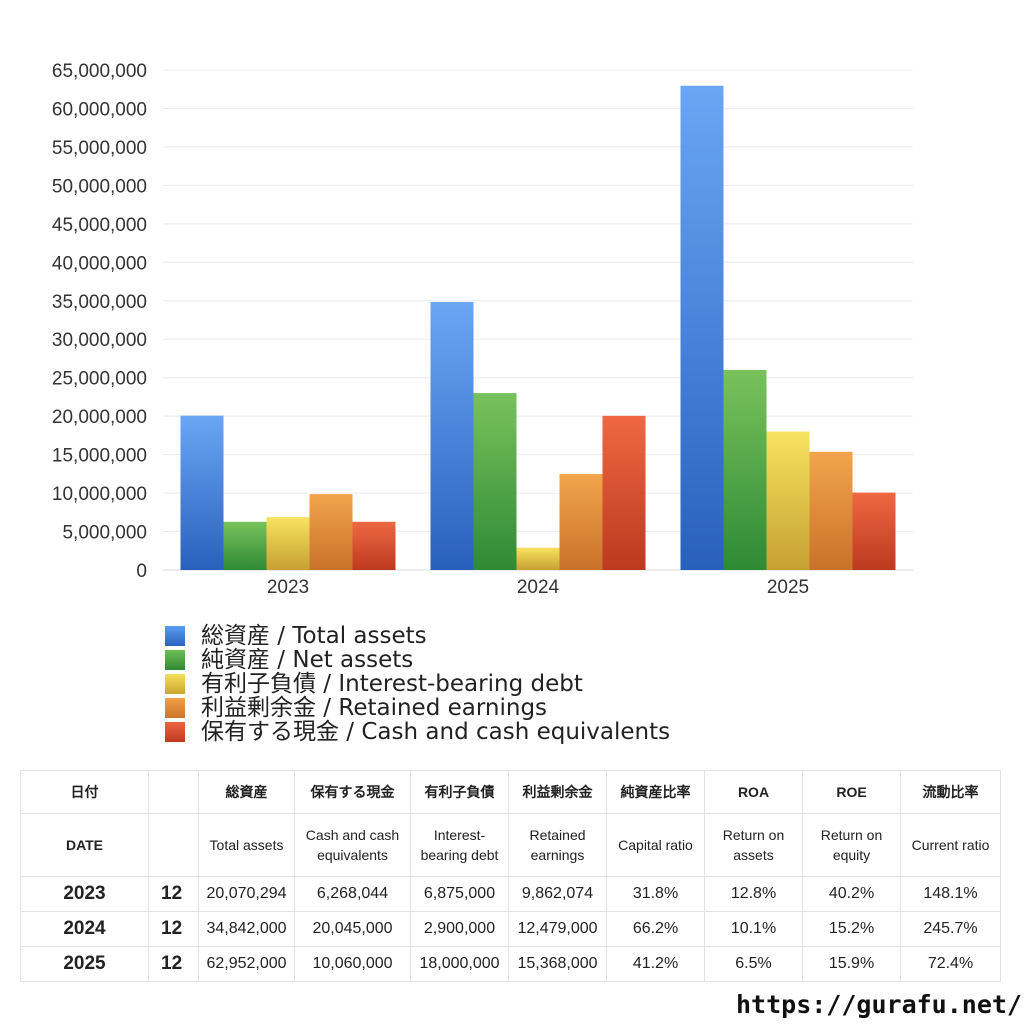  I want to click on header-cell: 利益剰余金, so click(557, 792).